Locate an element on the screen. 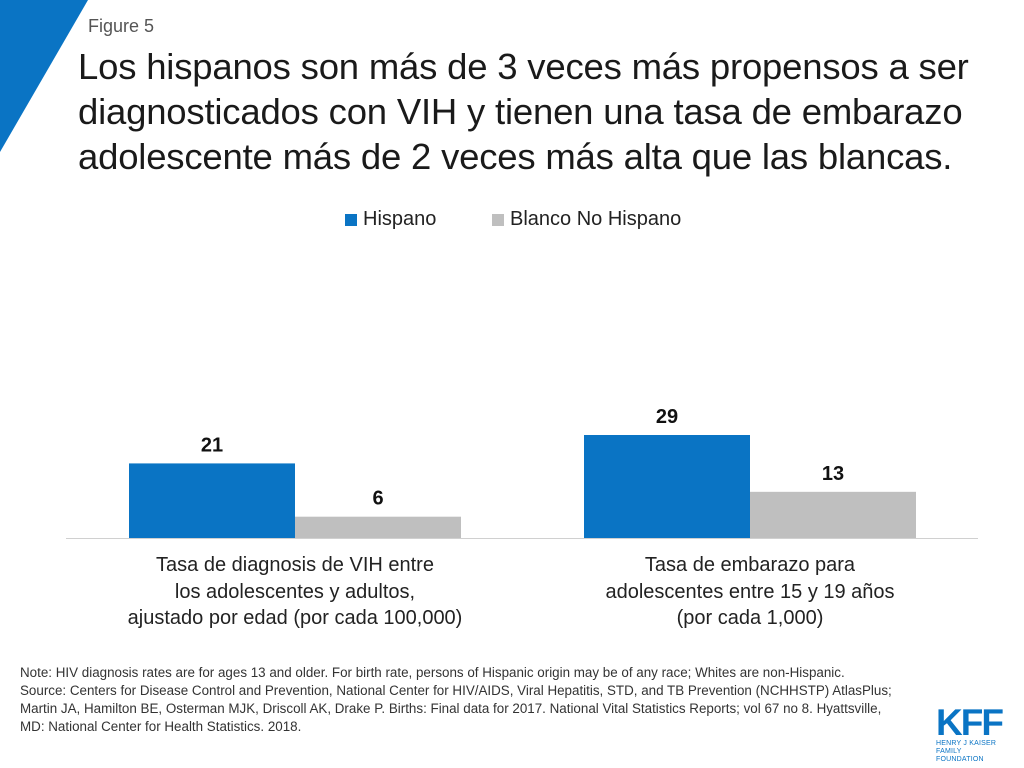 The image size is (1024, 768). legend-item-blanco: Blanco No Hispano is located at coordinates (586, 219).